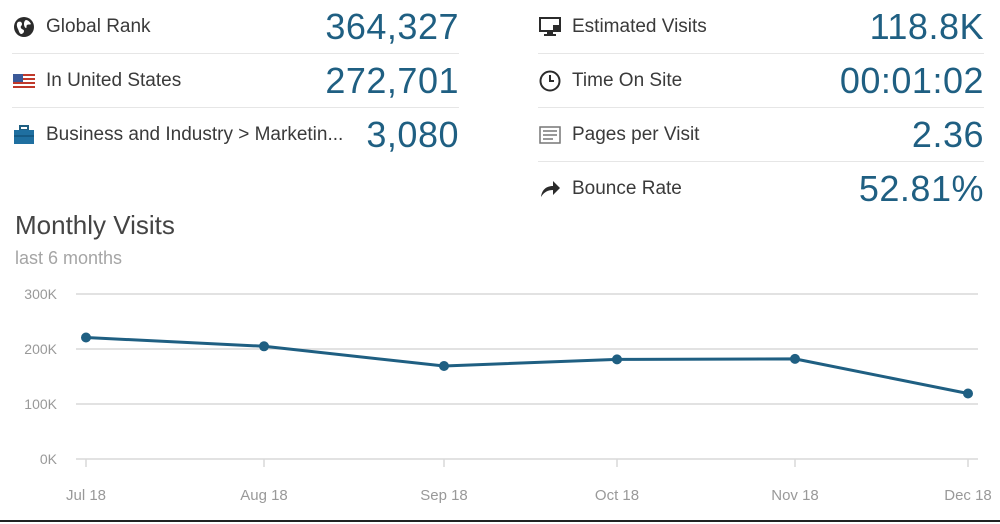  I want to click on stat-value-estimated-visits: 118.8K, so click(926, 26).